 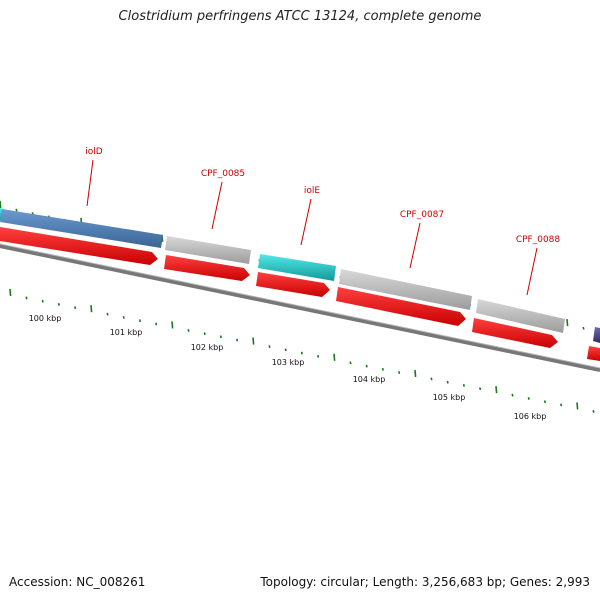 What do you see at coordinates (288, 362) in the screenshot?
I see `ruler-label-103: 103 kbp` at bounding box center [288, 362].